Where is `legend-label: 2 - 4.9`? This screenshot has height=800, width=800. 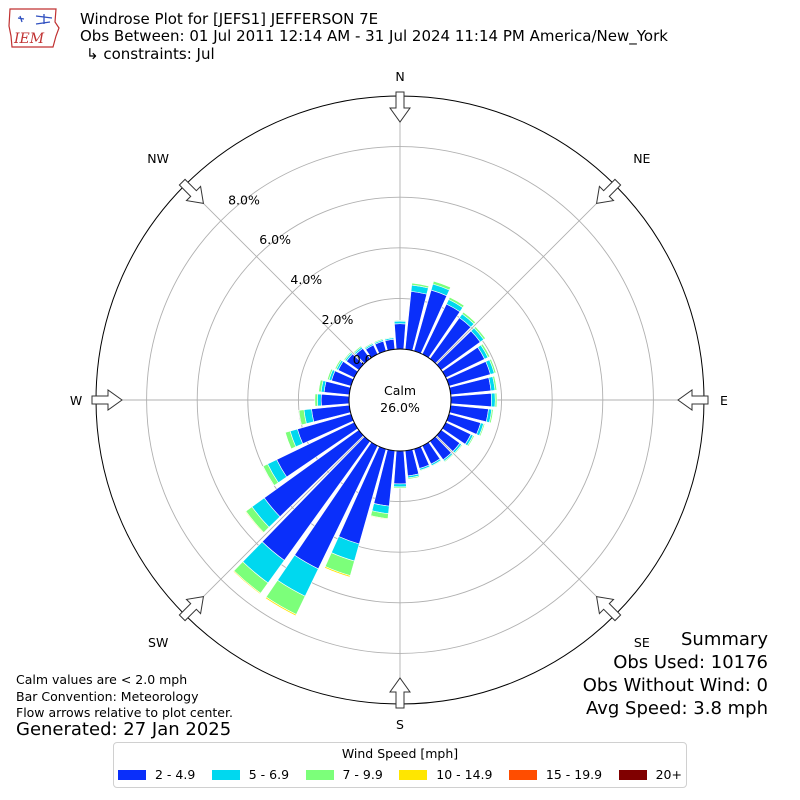 legend-label: 2 - 4.9 is located at coordinates (175, 774).